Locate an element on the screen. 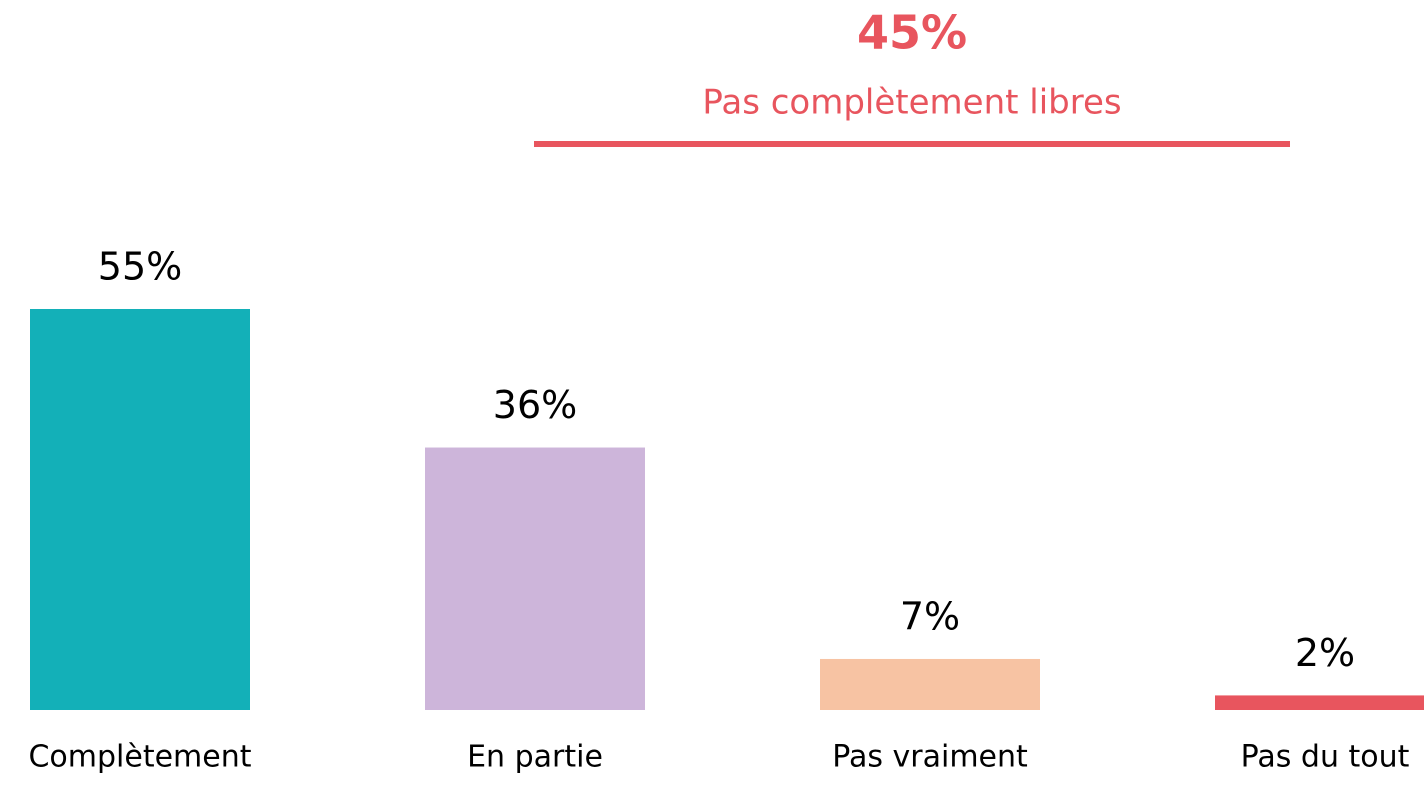  annotation-text: Pas complètement libres is located at coordinates (911, 103).